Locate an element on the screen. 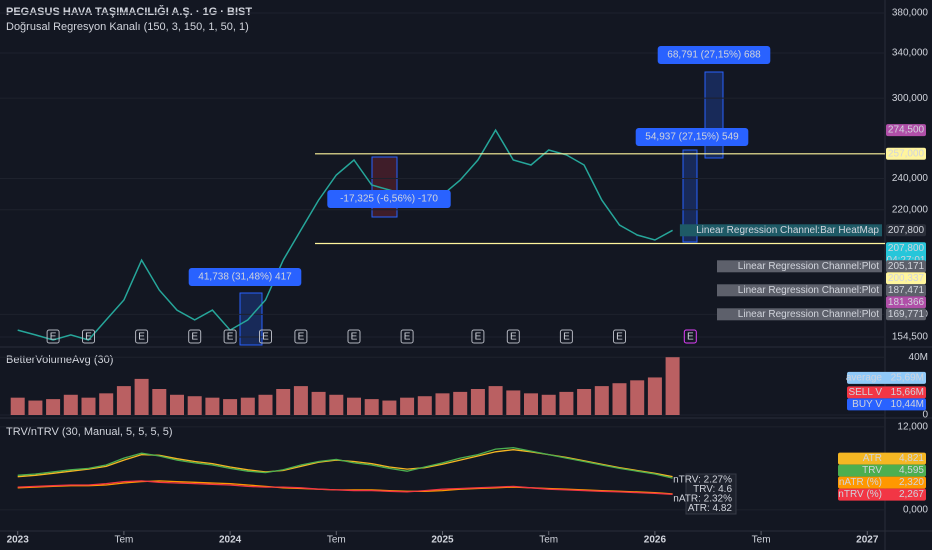  y-tick-label: 154,500 is located at coordinates (910, 337).